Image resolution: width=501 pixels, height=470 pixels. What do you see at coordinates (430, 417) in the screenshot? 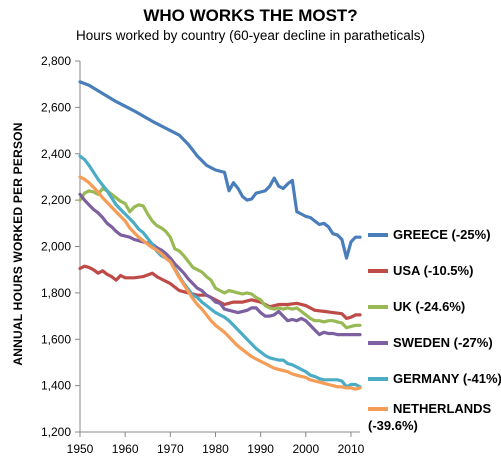
I see `legend-label: NETHERLANDS (-39.6%)` at bounding box center [430, 417].